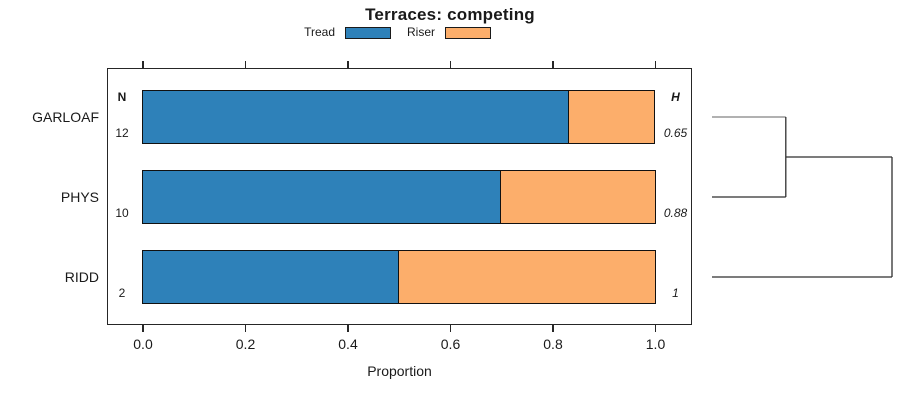 The image size is (900, 400). Describe the element at coordinates (79, 197) in the screenshot. I see `category-label-phys: PHYS` at that location.